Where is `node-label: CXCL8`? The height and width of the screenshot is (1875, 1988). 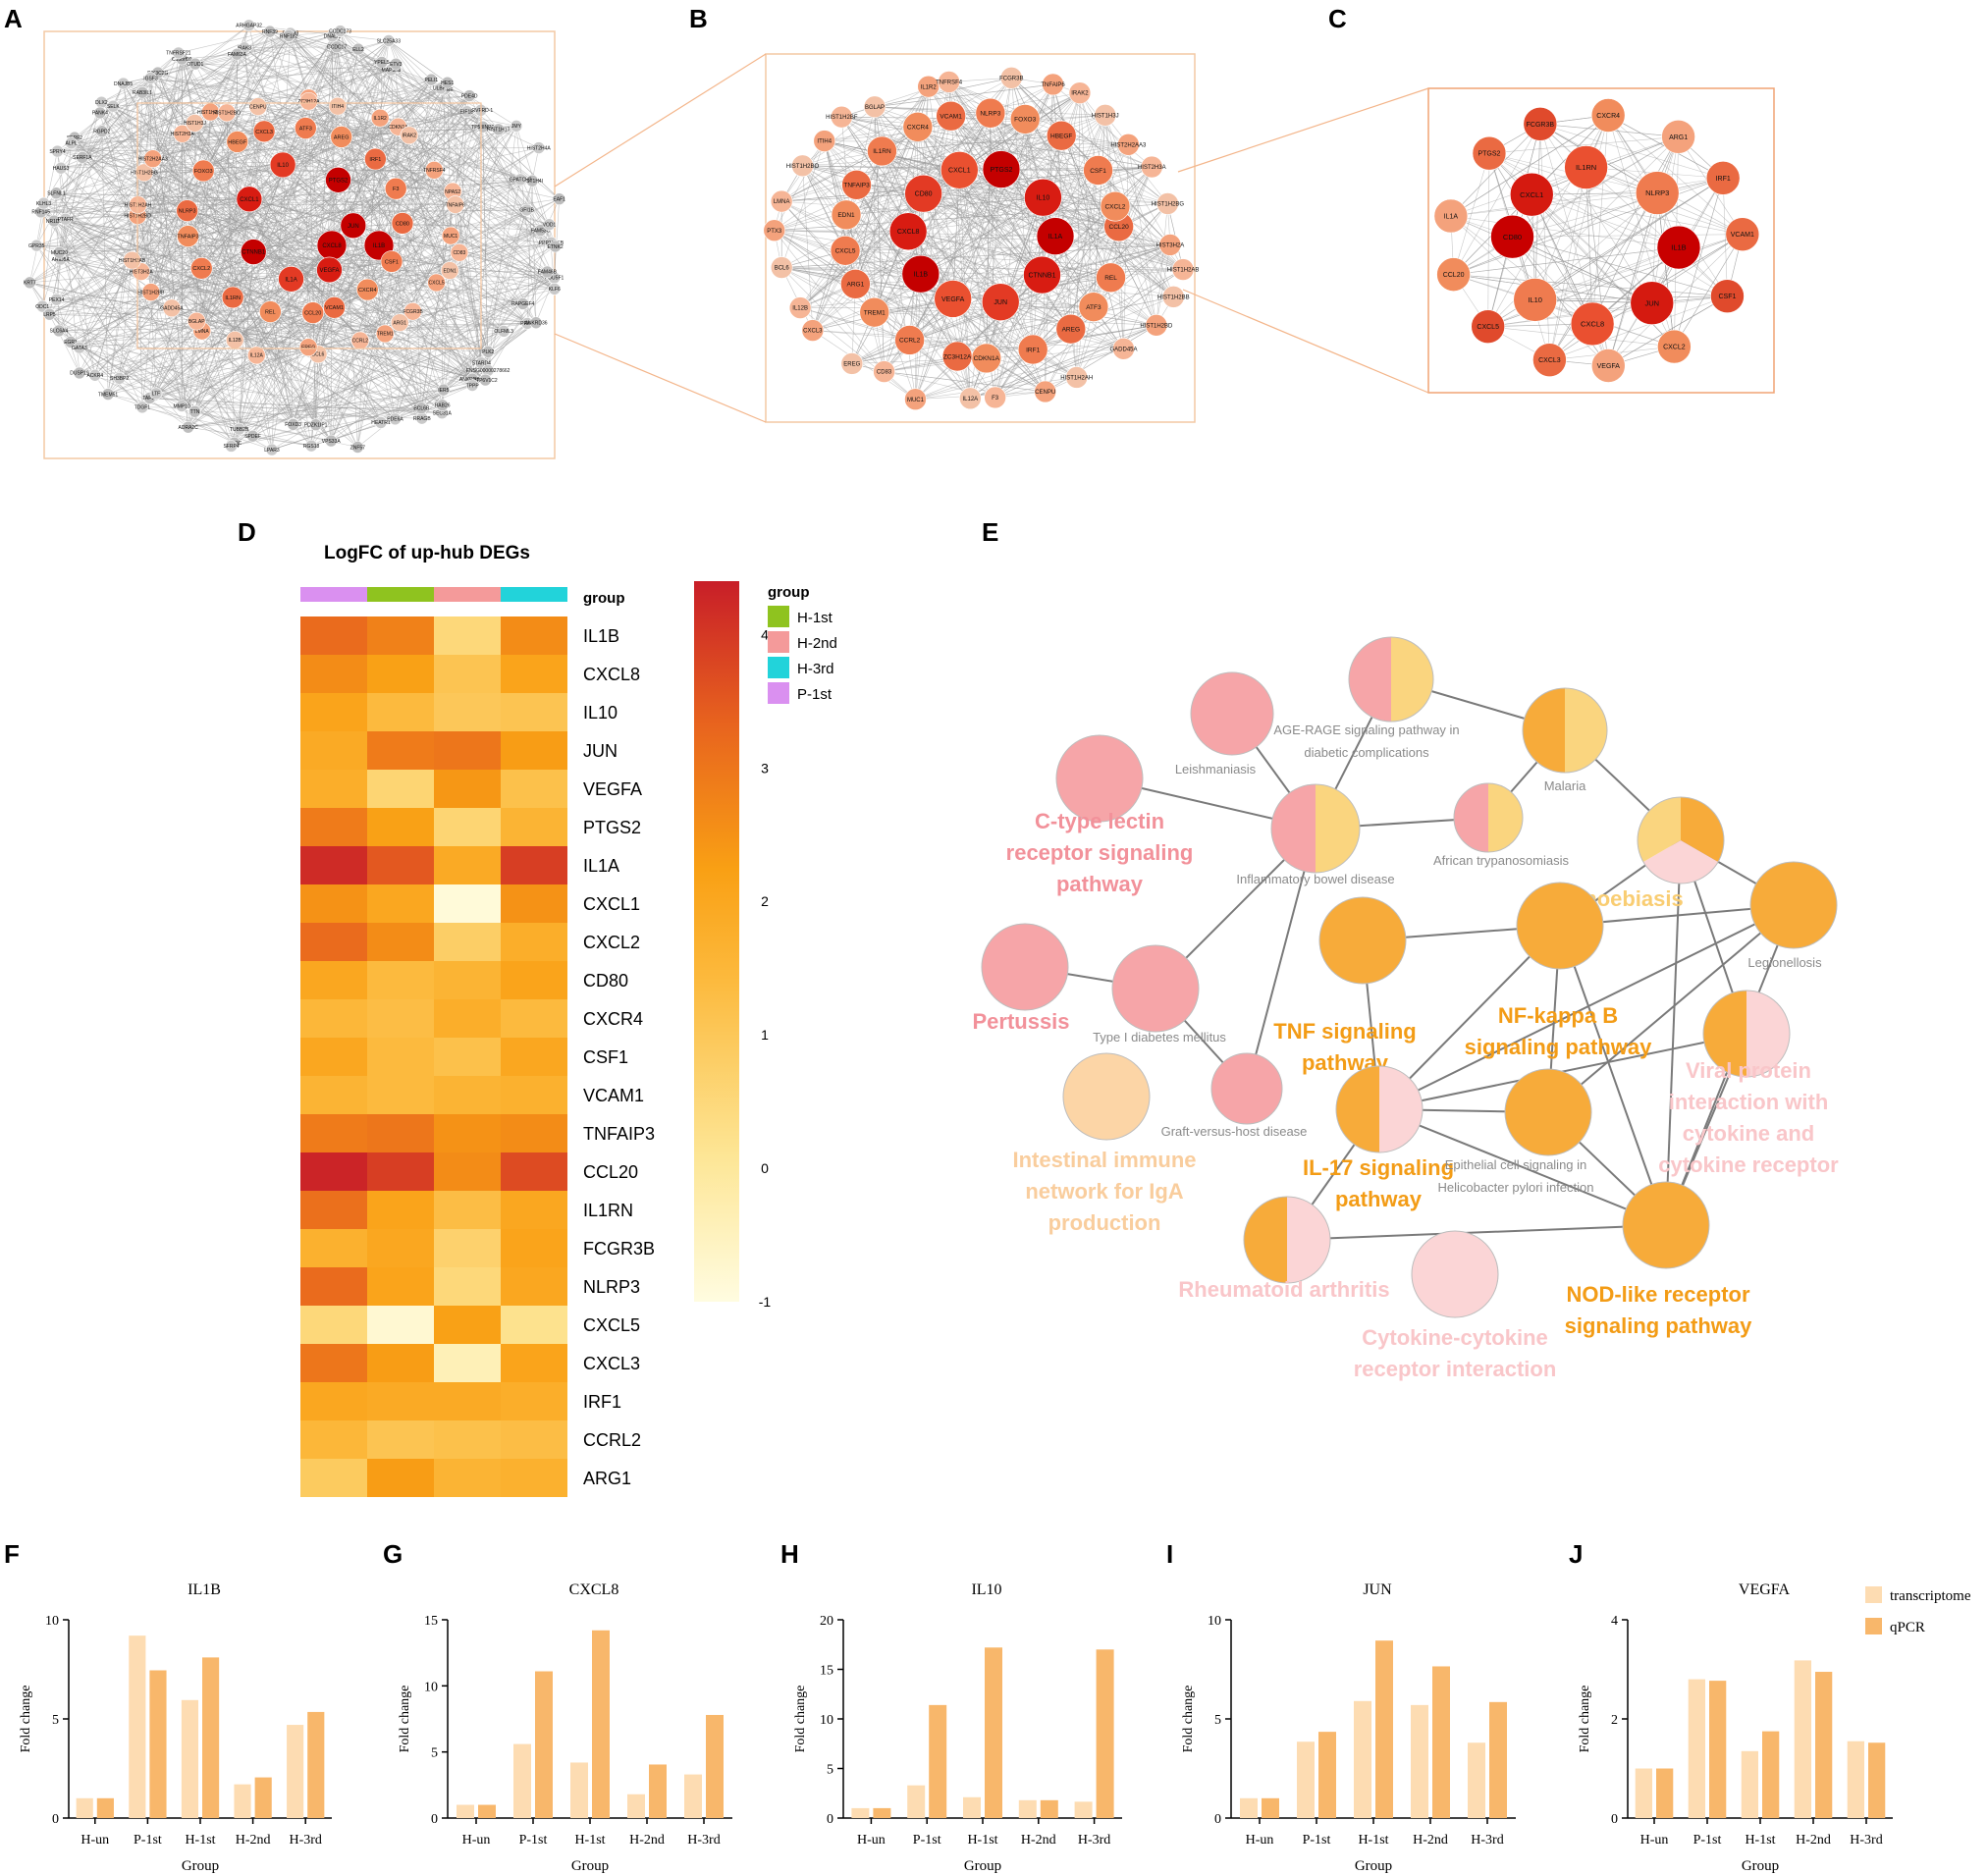 node-label: CXCL8 is located at coordinates (332, 246).